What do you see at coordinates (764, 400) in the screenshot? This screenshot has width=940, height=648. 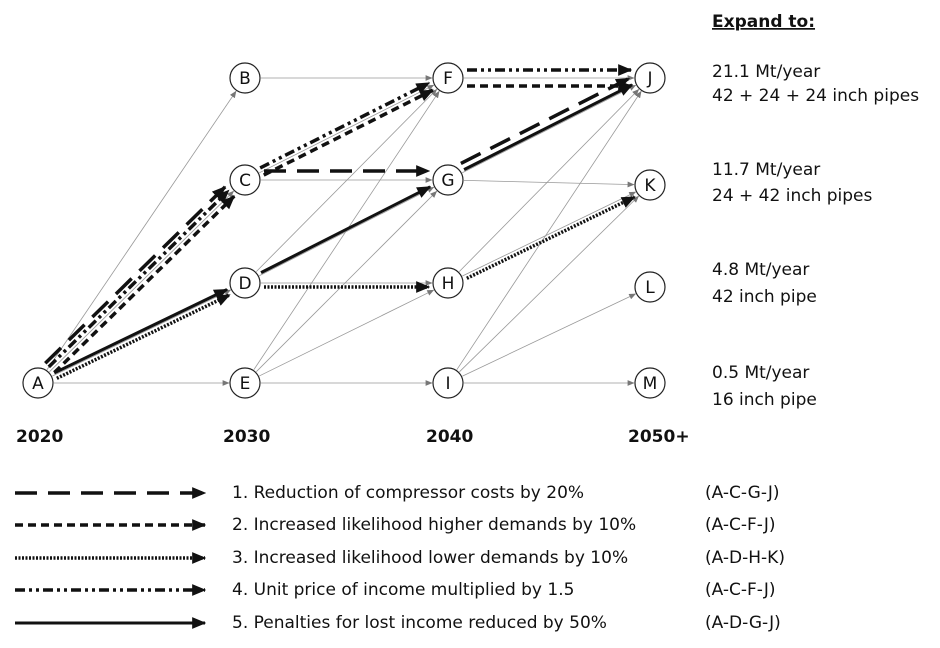 I see `pipes: 16 inch pipe` at bounding box center [764, 400].